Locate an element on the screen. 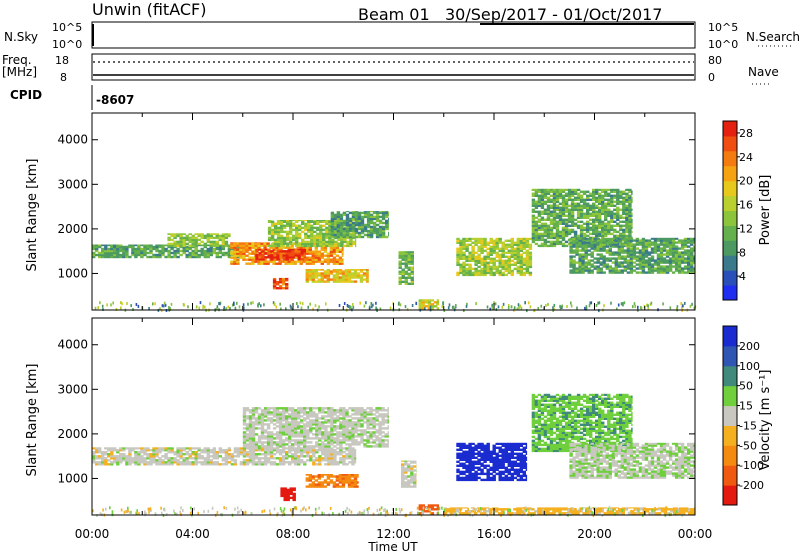 This screenshot has width=800, height=554. nsky-panel-frame is located at coordinates (393, 35).